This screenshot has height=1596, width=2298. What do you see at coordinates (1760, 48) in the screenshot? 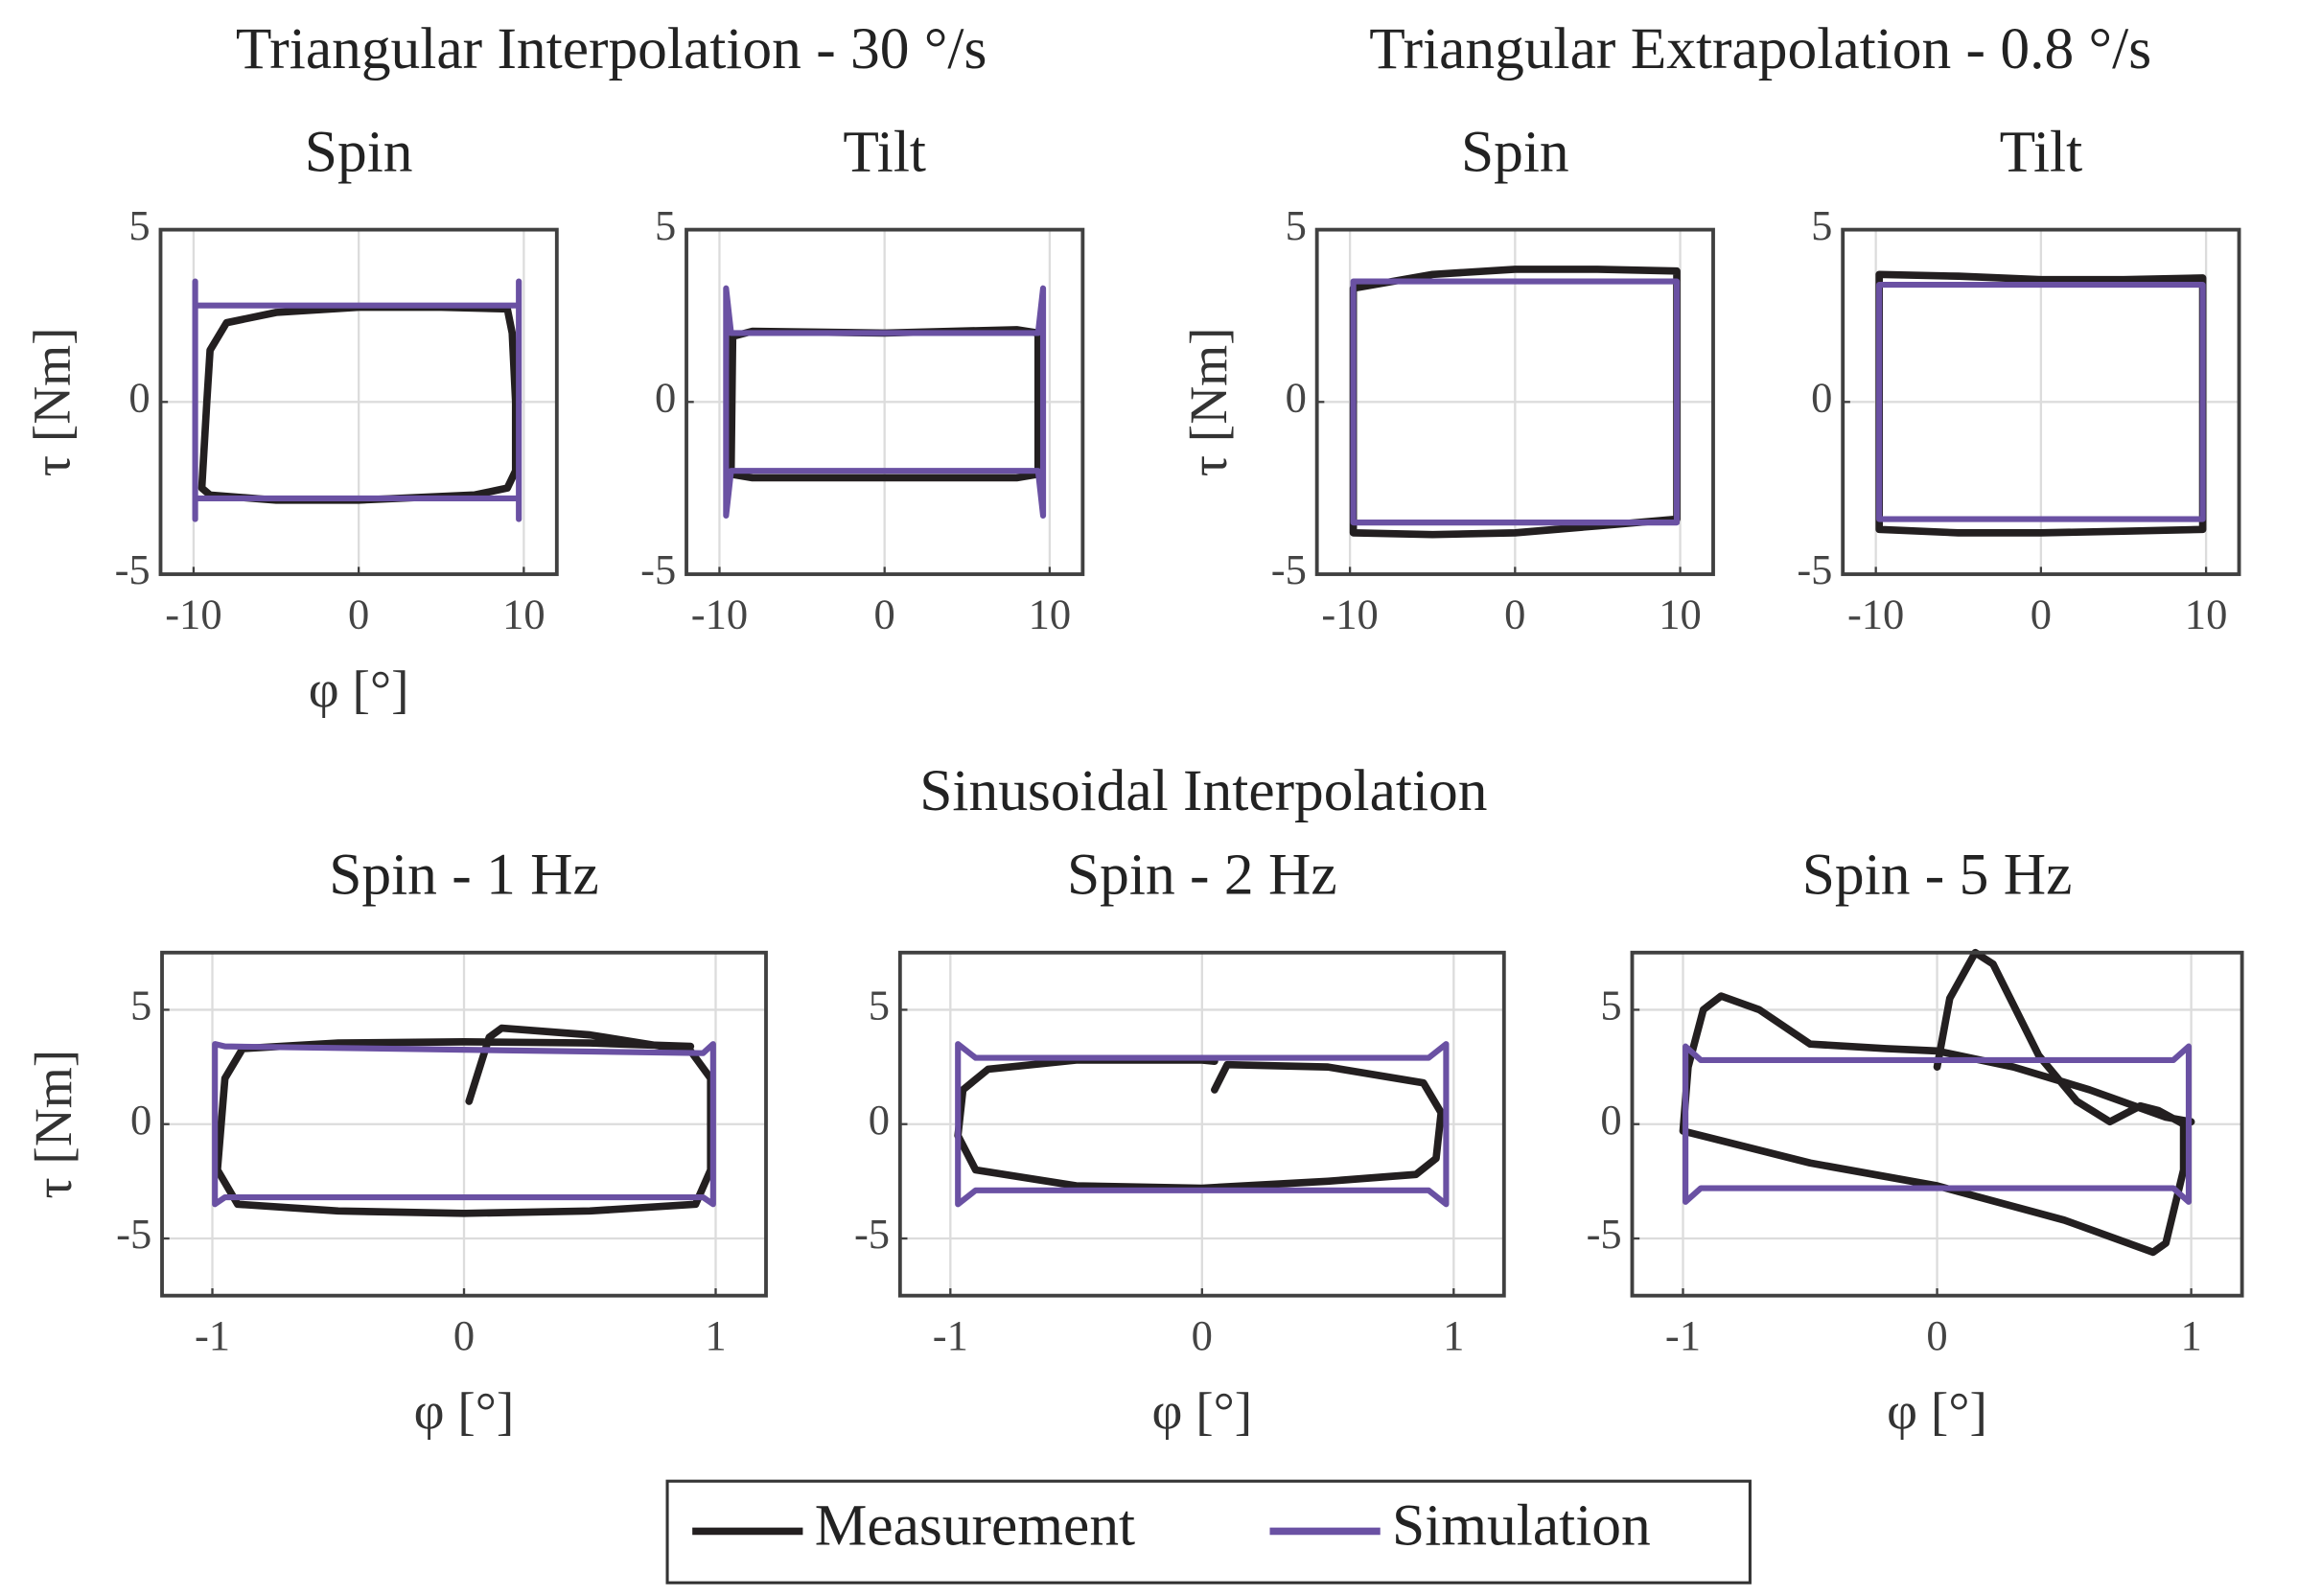
I see `group-title: Triangular Extrapolation - 0.8 °/s` at bounding box center [1760, 48].